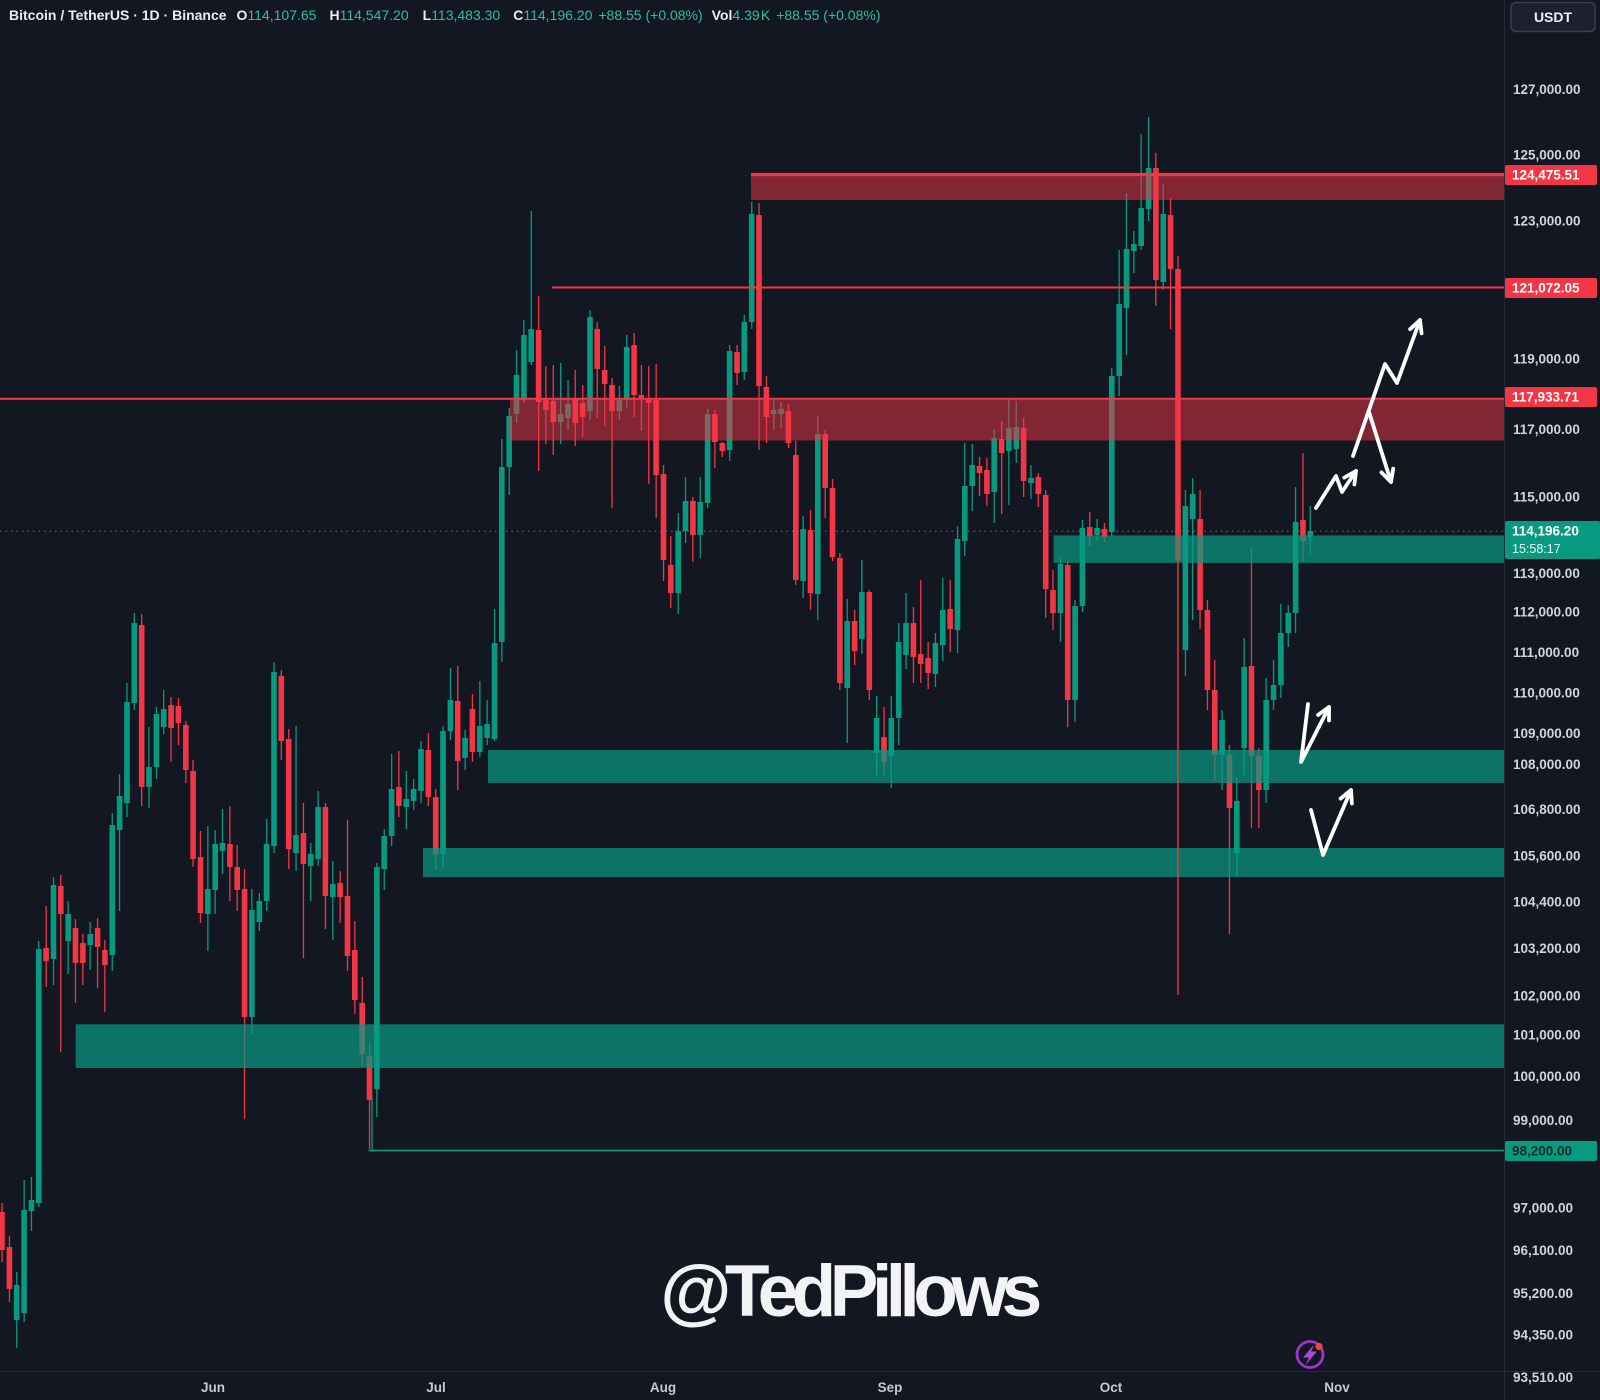  What do you see at coordinates (849, 1291) in the screenshot?
I see `svg-text: @TedPillows` at bounding box center [849, 1291].